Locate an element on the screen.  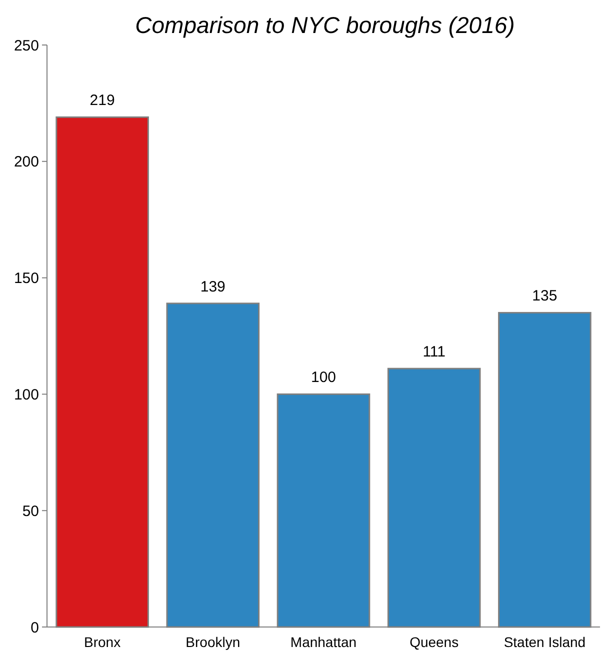
y-tick-label: 0 is located at coordinates (34, 627).